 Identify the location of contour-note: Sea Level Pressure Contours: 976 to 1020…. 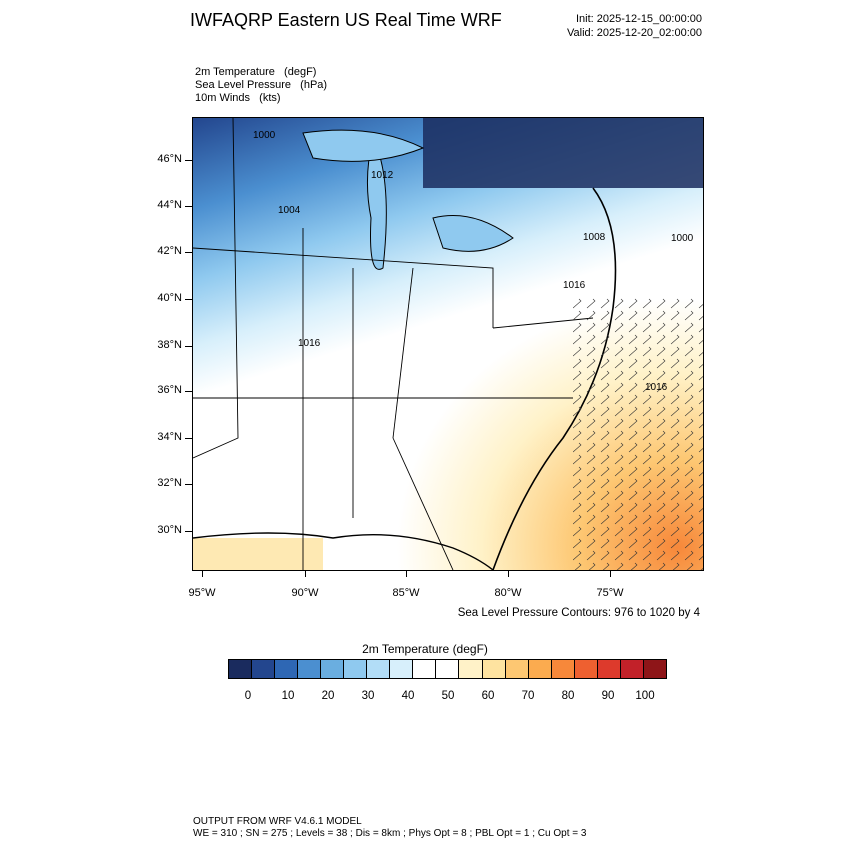
(578, 613).